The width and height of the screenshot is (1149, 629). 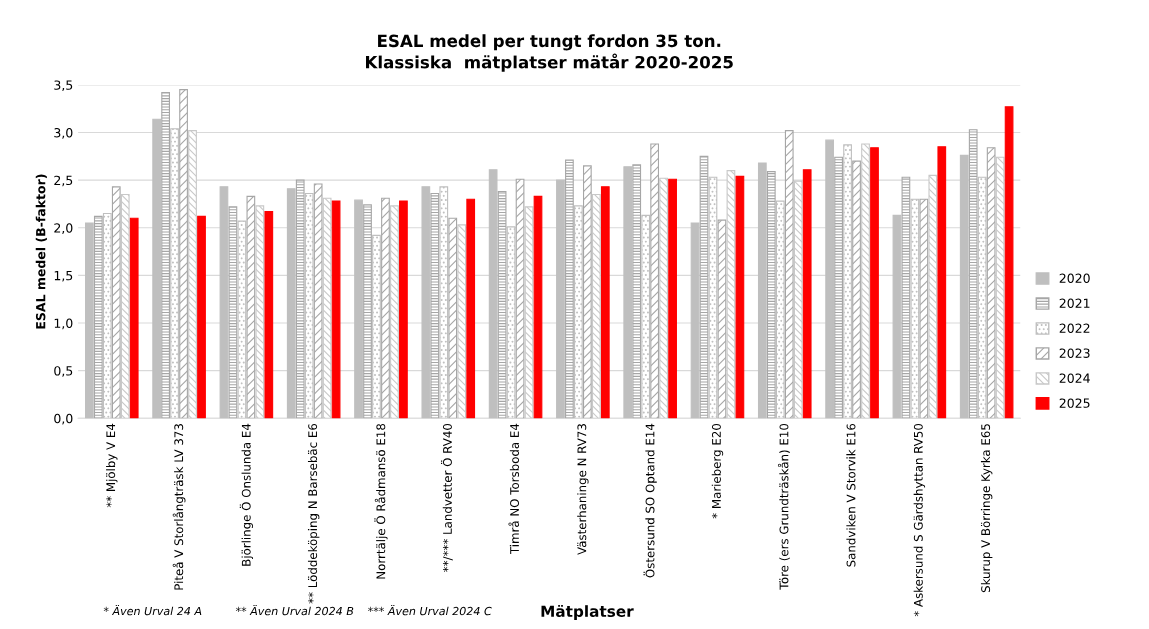 What do you see at coordinates (1074, 278) in the screenshot?
I see `legend-label: 2020` at bounding box center [1074, 278].